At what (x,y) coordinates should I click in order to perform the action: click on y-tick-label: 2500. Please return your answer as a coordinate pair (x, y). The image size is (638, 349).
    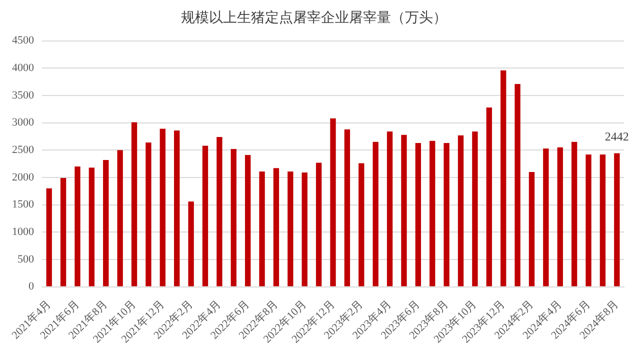
    Looking at the image, I should click on (23, 150).